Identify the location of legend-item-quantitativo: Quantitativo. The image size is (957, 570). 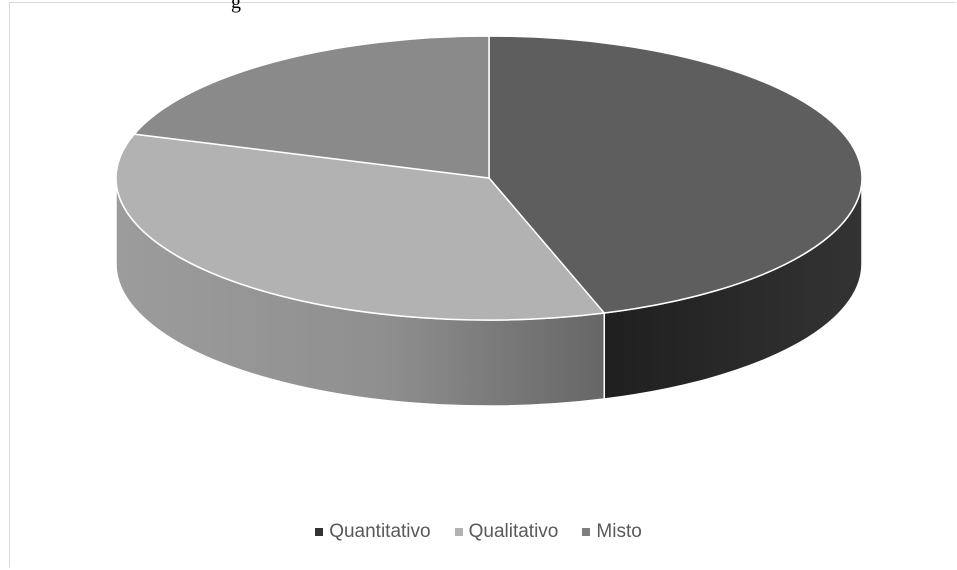
(373, 532).